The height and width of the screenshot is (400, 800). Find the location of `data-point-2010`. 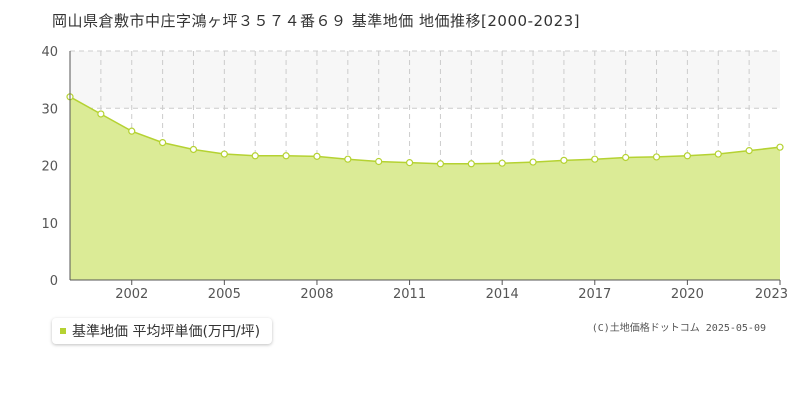

data-point-2010 is located at coordinates (379, 161).